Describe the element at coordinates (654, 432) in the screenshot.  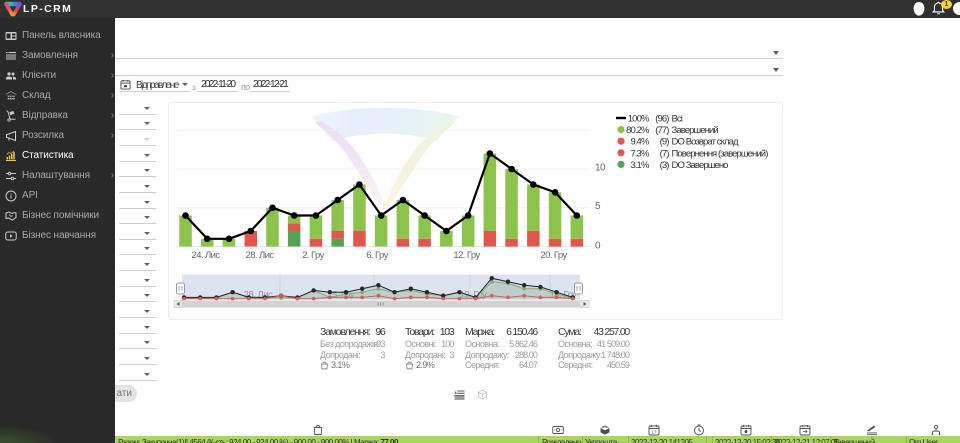
I see `svg-text: 17` at that location.